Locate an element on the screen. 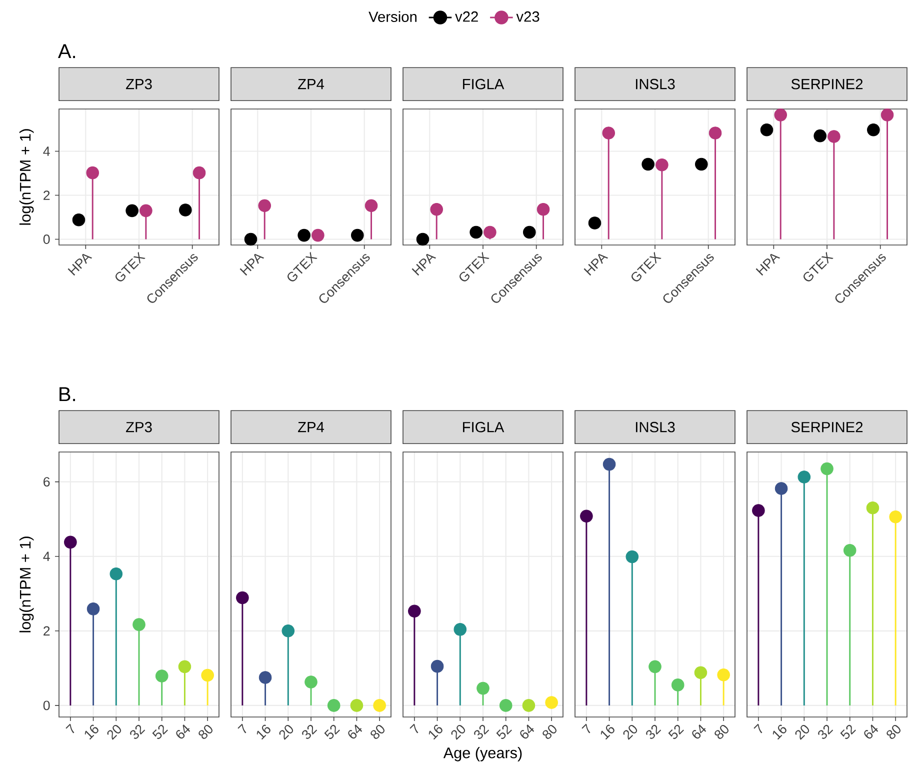  legend-label: v22 is located at coordinates (466, 16).